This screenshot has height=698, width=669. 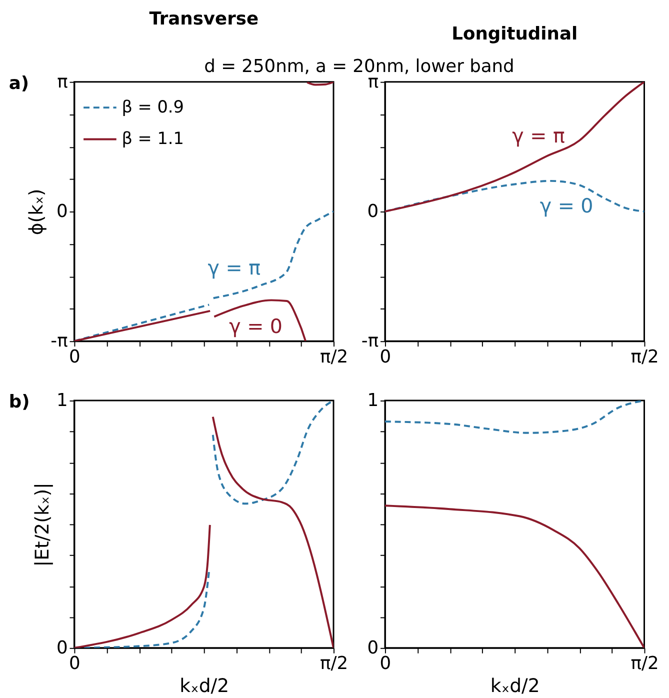 I want to click on legend-label: β = 0.9, so click(x=153, y=106).